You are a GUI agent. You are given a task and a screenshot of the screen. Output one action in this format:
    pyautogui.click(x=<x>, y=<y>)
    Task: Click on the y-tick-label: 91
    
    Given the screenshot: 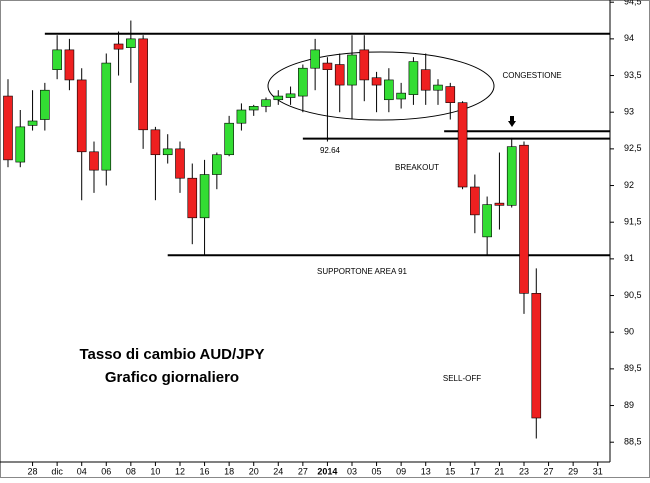 What is the action you would take?
    pyautogui.click(x=629, y=258)
    